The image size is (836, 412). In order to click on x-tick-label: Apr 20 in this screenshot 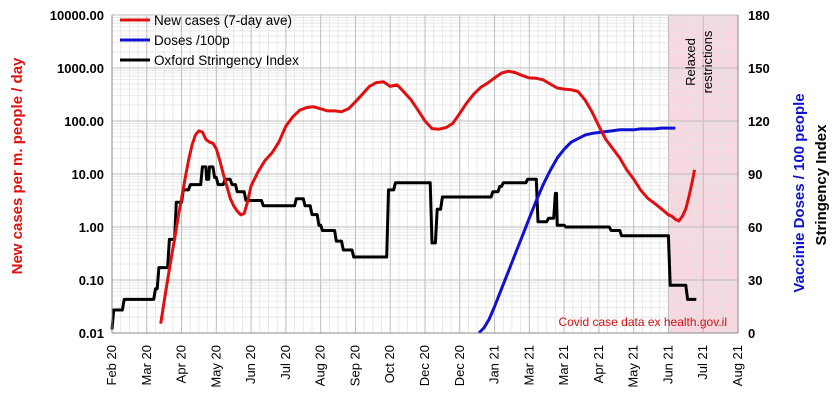, I will do `click(181, 364)`.